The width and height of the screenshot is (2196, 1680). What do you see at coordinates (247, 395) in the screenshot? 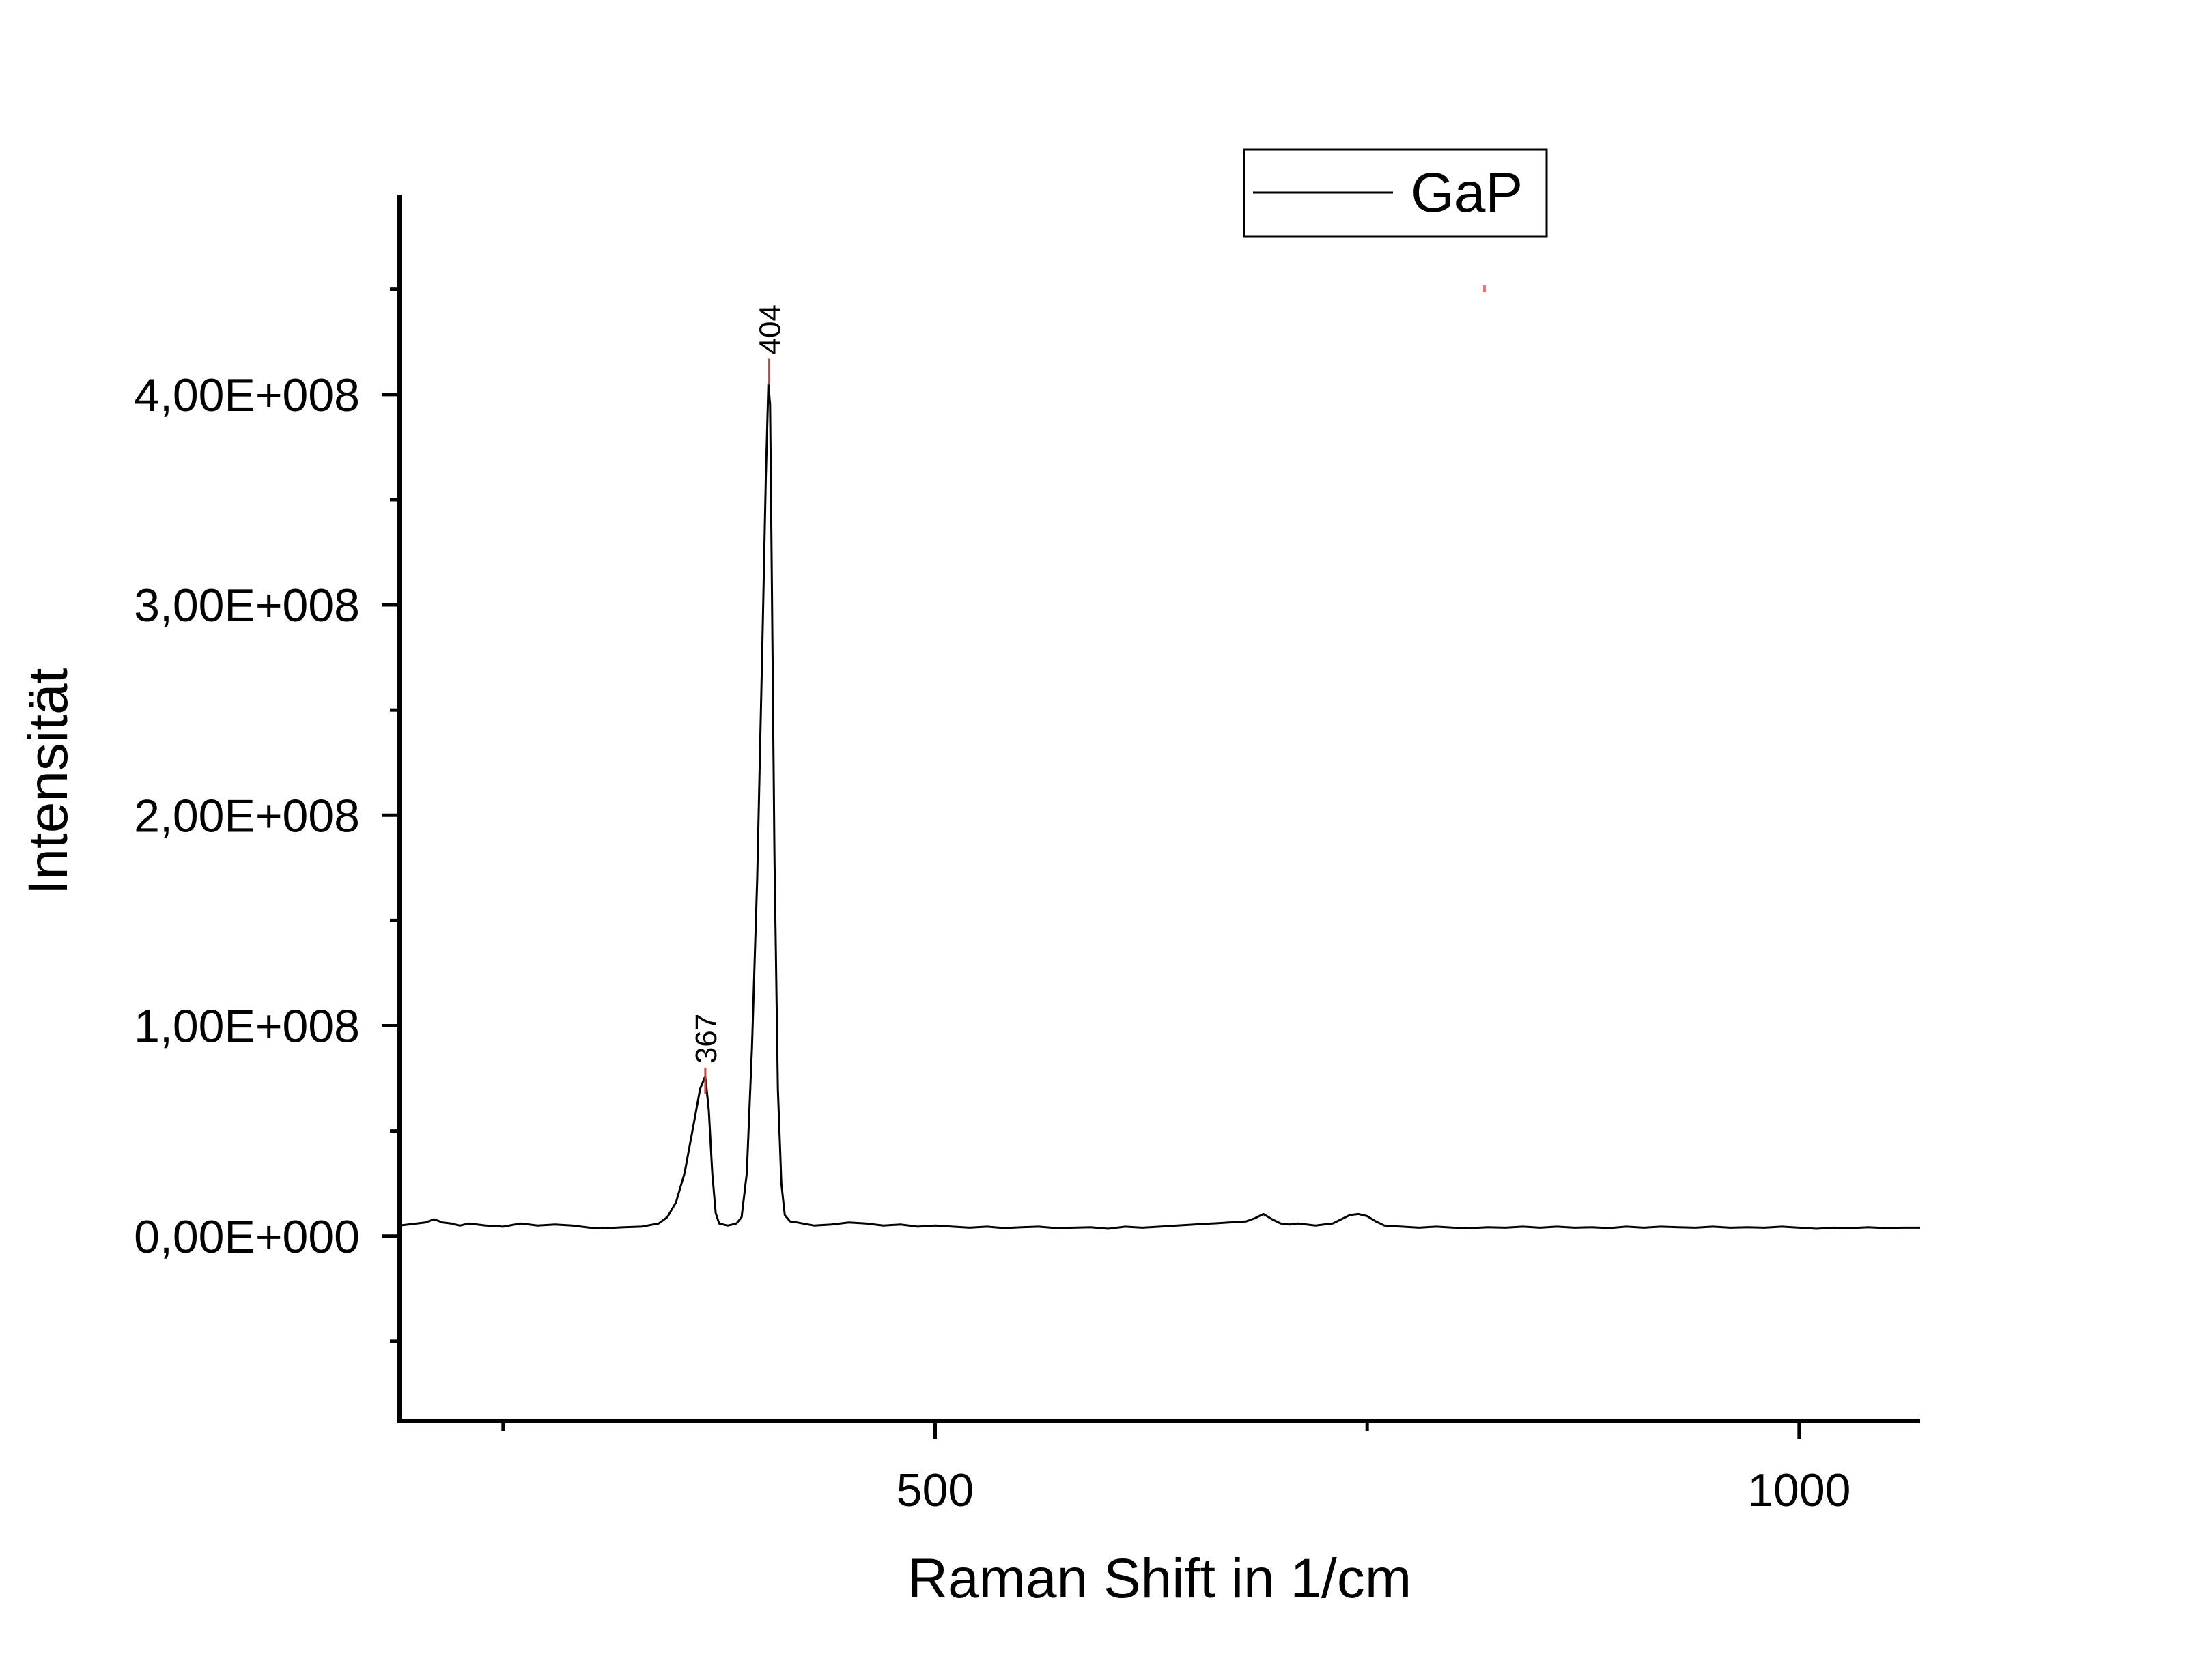
I see `y-tick-label: 4,00E+008` at bounding box center [247, 395].